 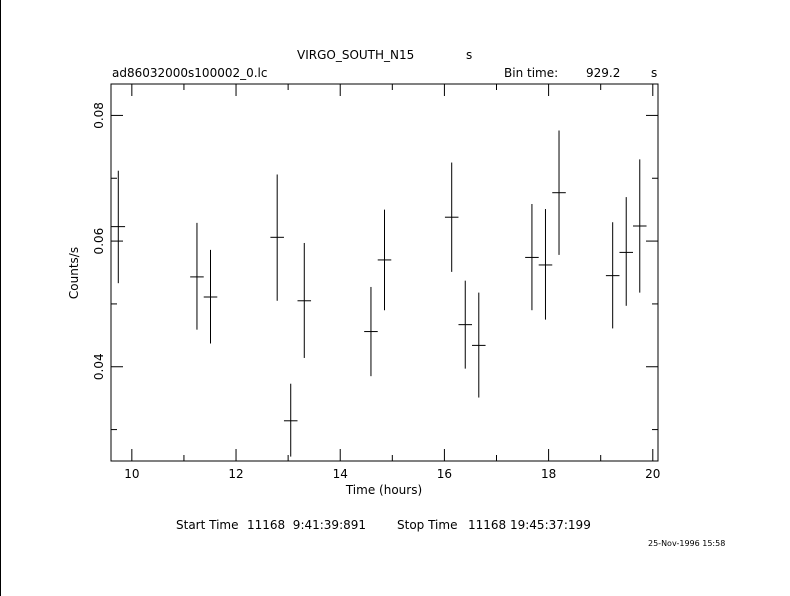 What do you see at coordinates (687, 543) in the screenshot?
I see `plot-timestamp: 25-Nov-1996 15:58` at bounding box center [687, 543].